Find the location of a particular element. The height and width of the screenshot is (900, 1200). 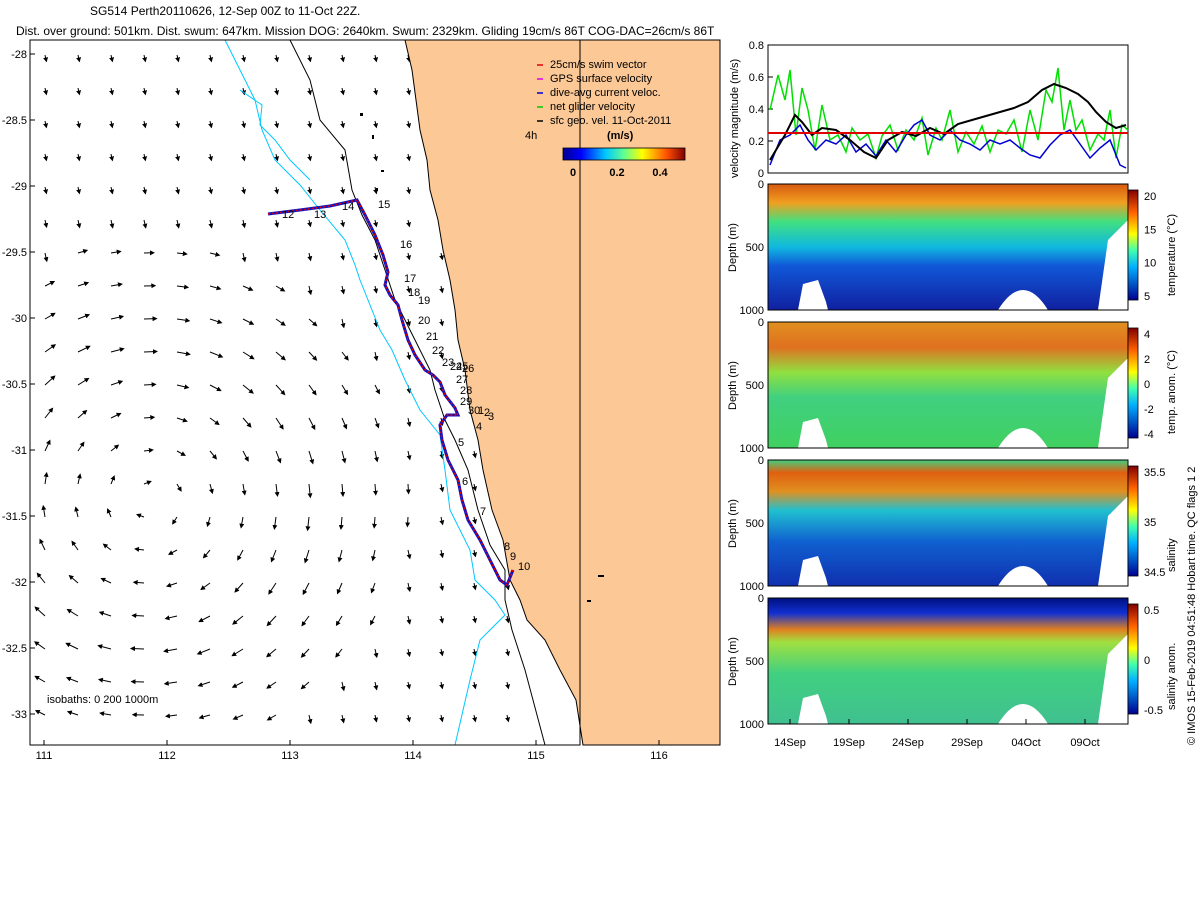

velocity-y-tick-label: 0.2 is located at coordinates (756, 142).